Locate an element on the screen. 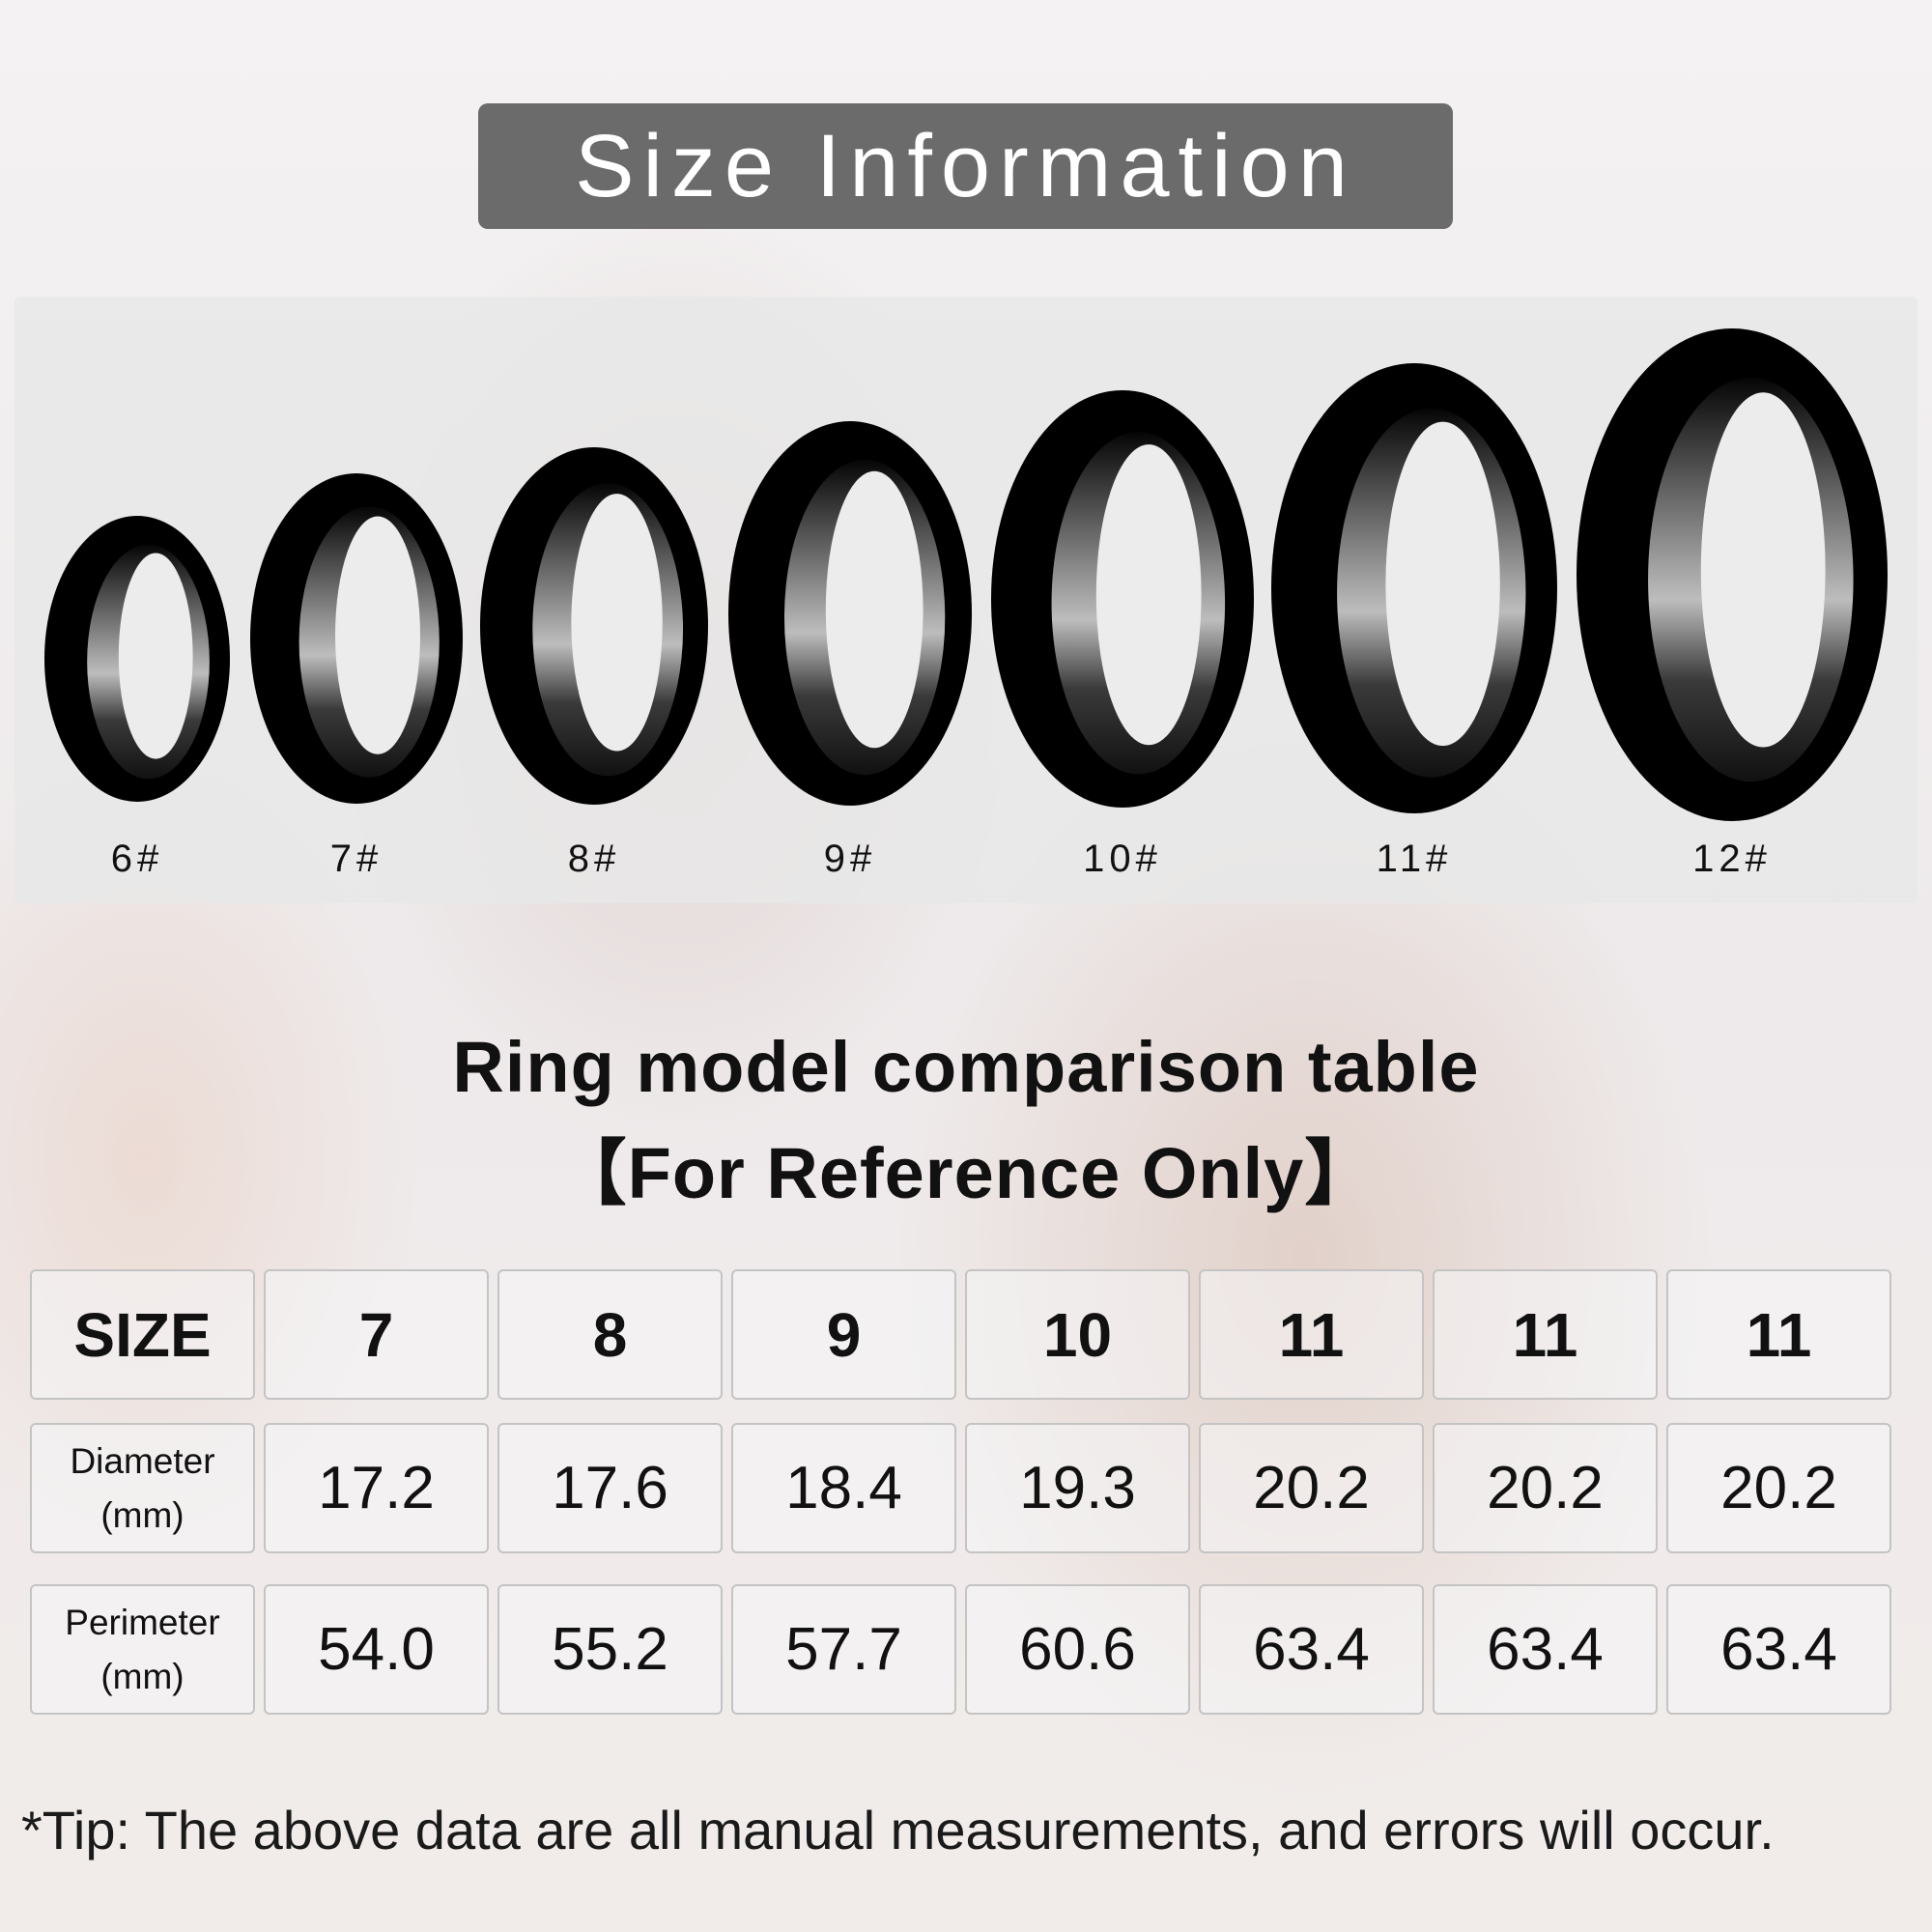 Image resolution: width=1932 pixels, height=1932 pixels. size-cell: 7 is located at coordinates (376, 1334).